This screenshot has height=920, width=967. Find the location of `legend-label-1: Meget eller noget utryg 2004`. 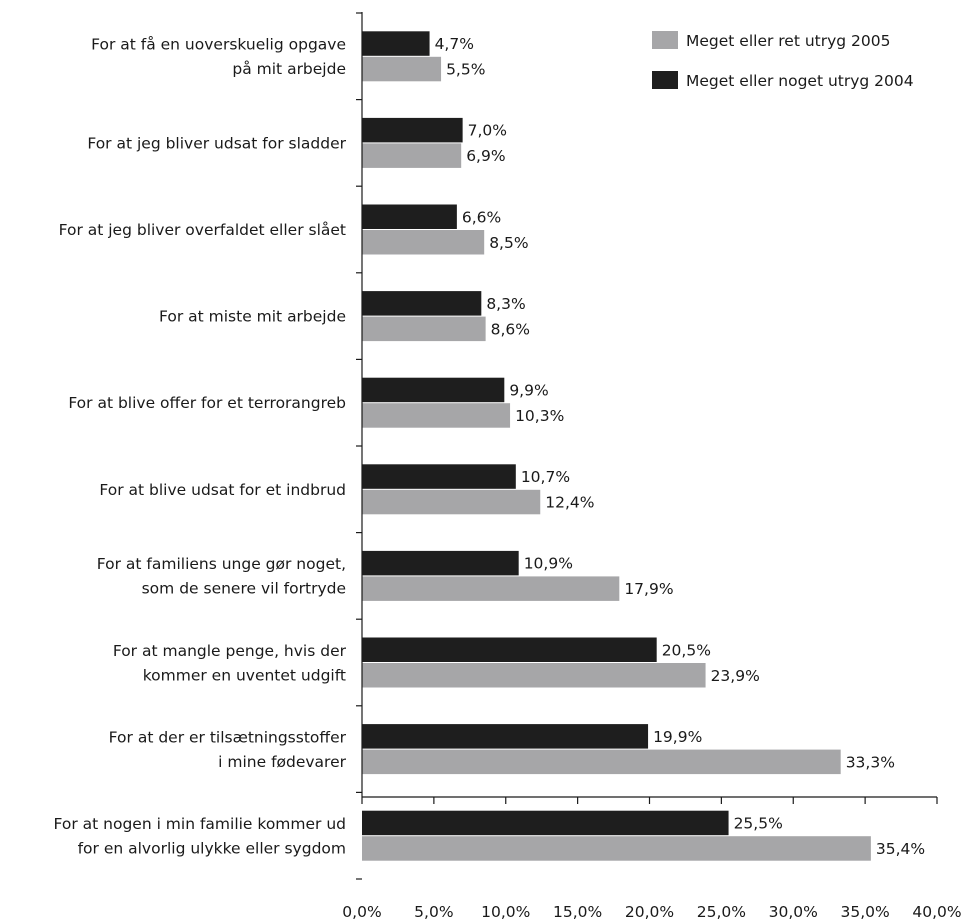

legend-label-1: Meget eller noget utryg 2004 is located at coordinates (800, 81).